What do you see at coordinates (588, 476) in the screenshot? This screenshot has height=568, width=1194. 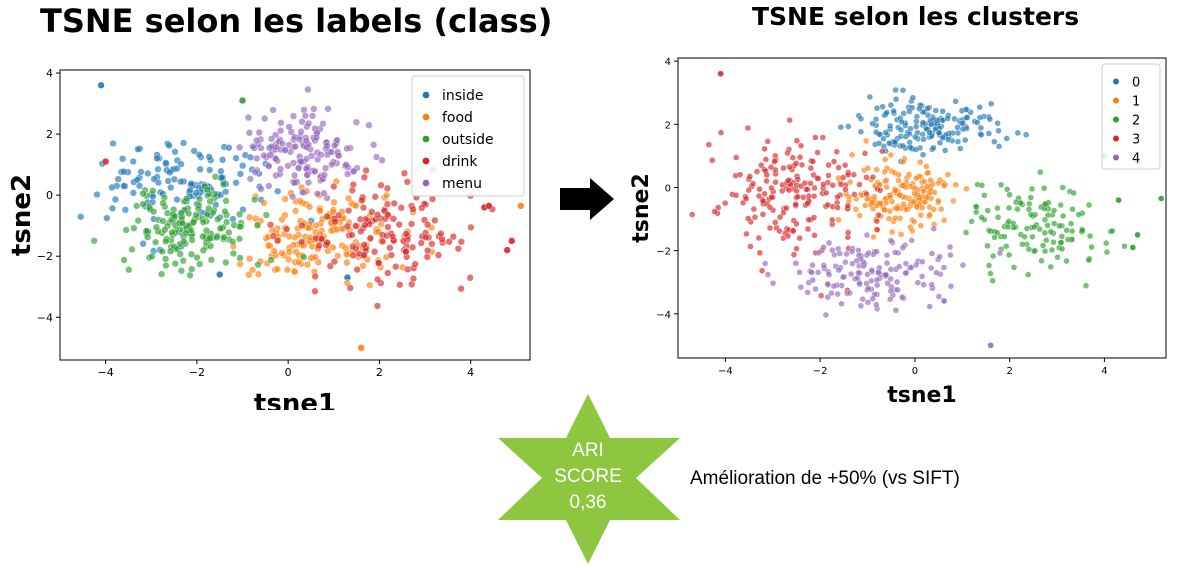 I see `score-label: SCORE` at bounding box center [588, 476].